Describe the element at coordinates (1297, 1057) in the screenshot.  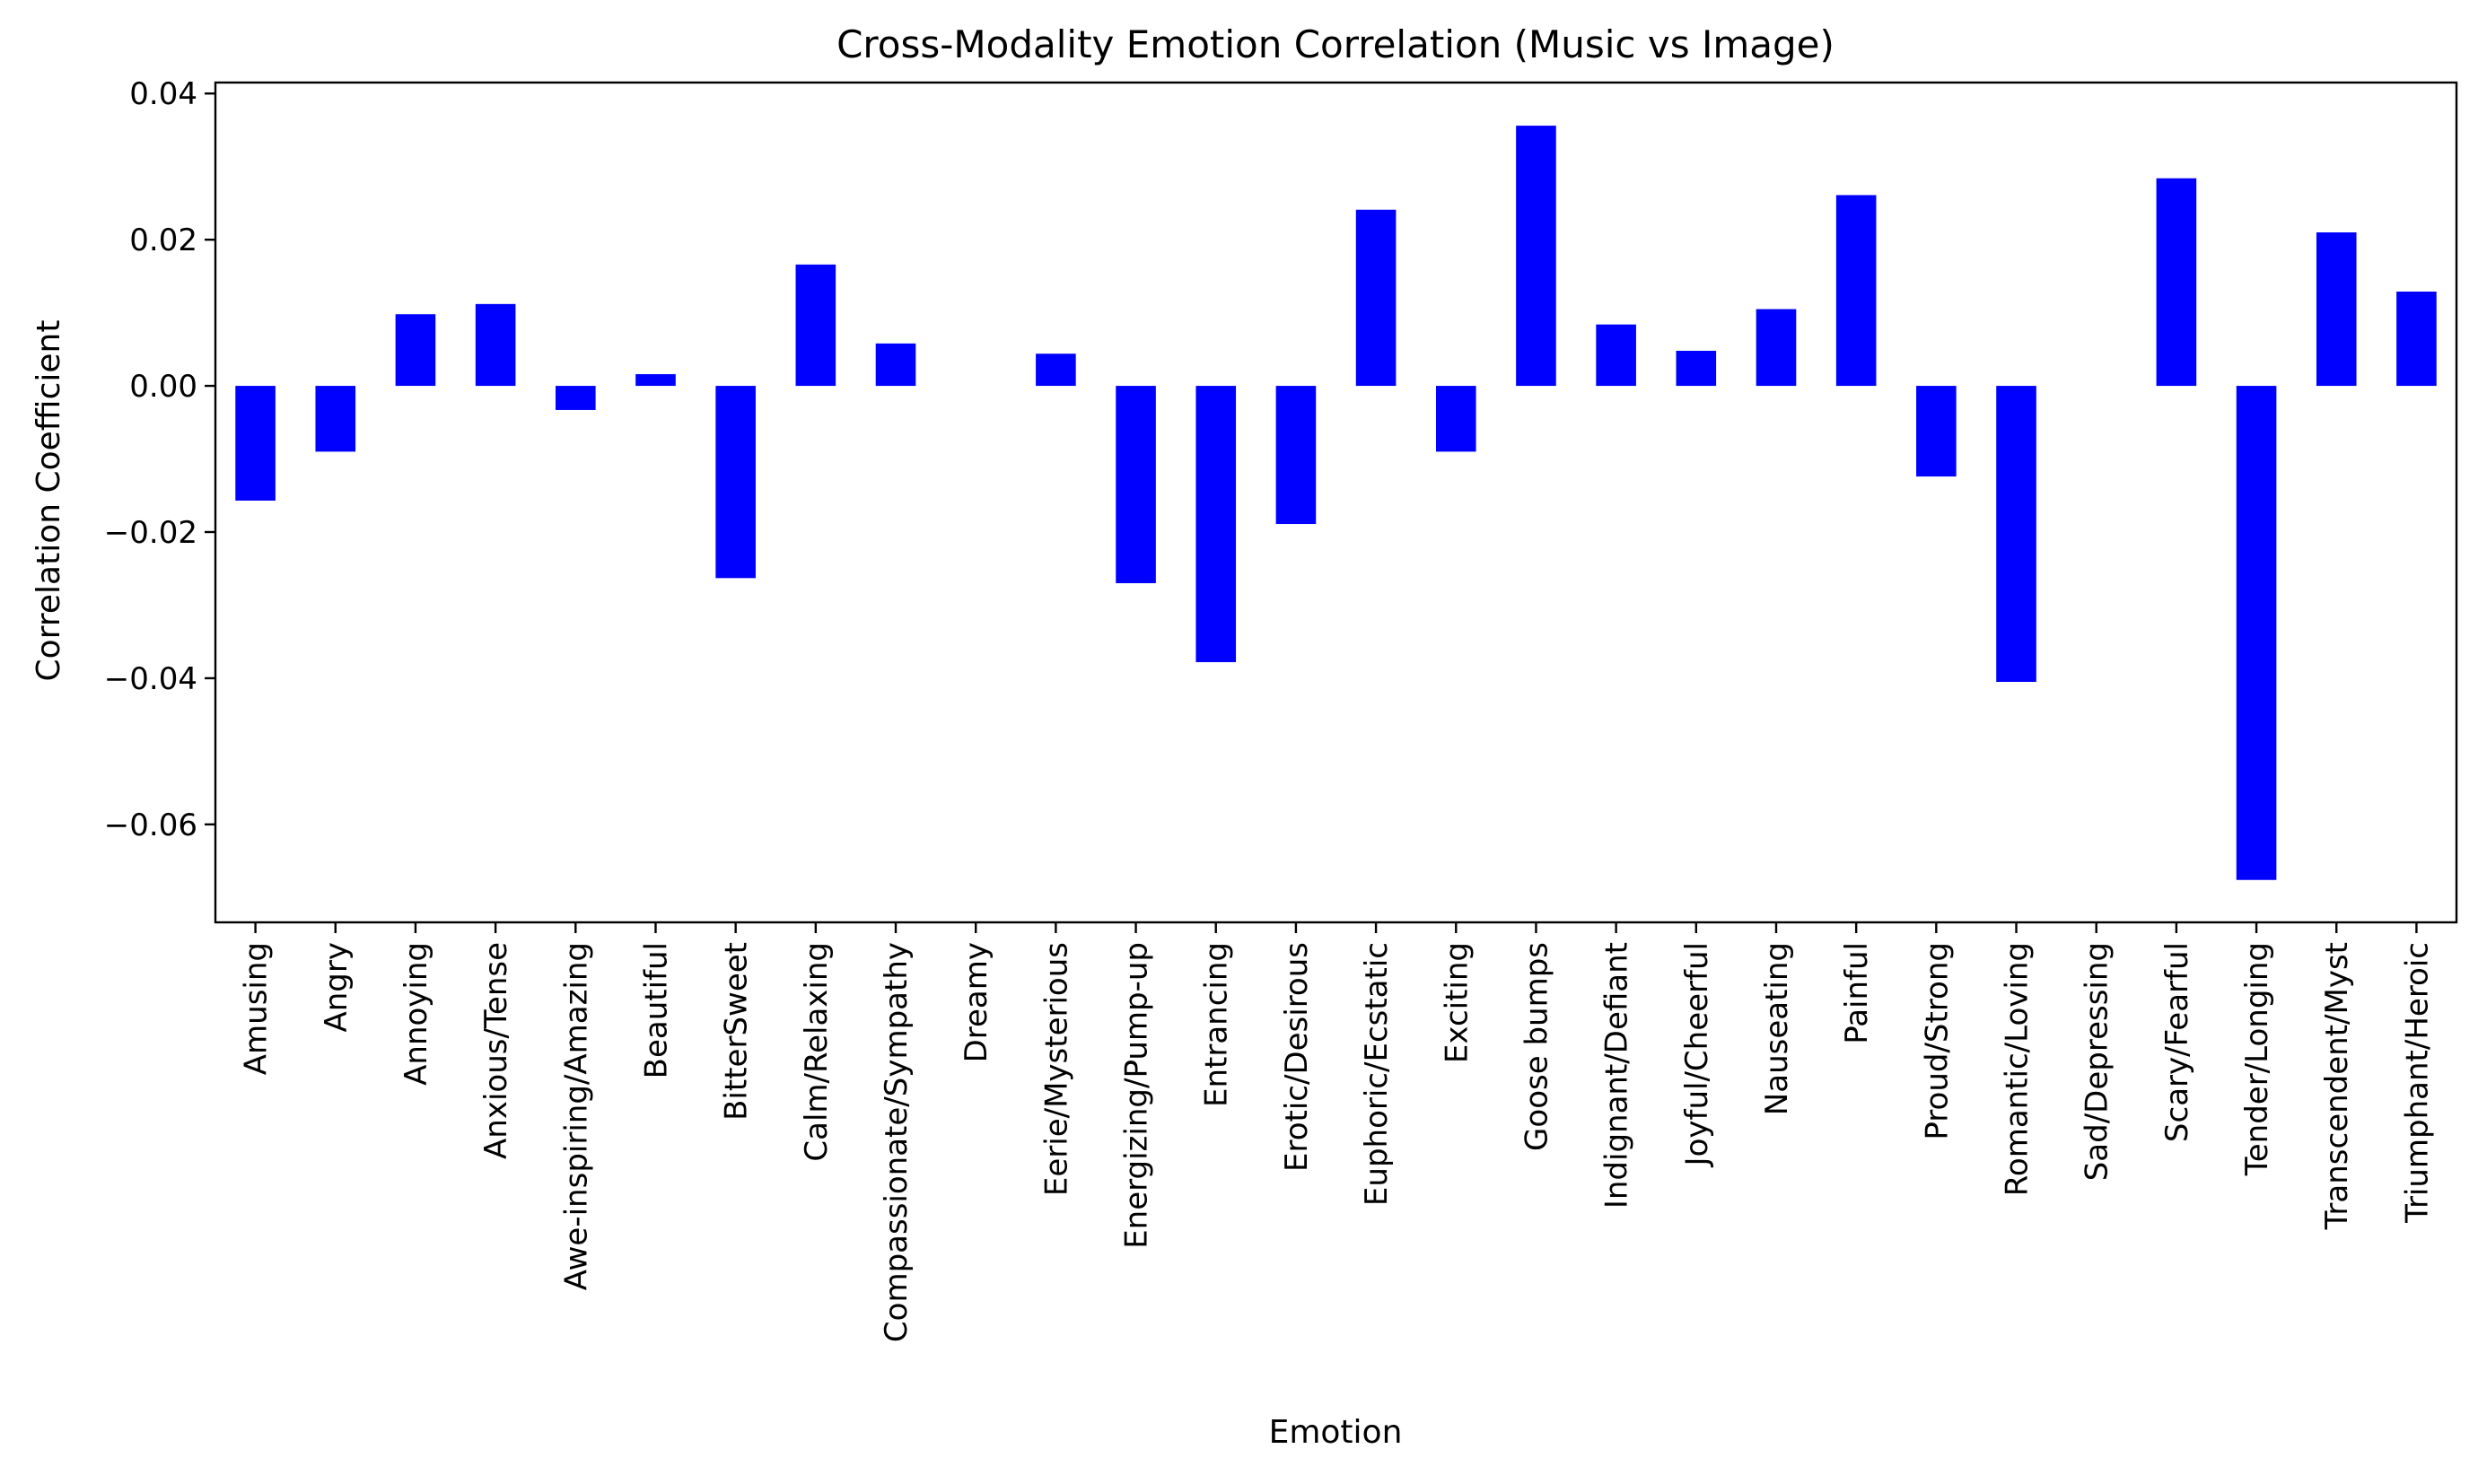
I see `x-tick-label: Erotic/Desirous` at that location.